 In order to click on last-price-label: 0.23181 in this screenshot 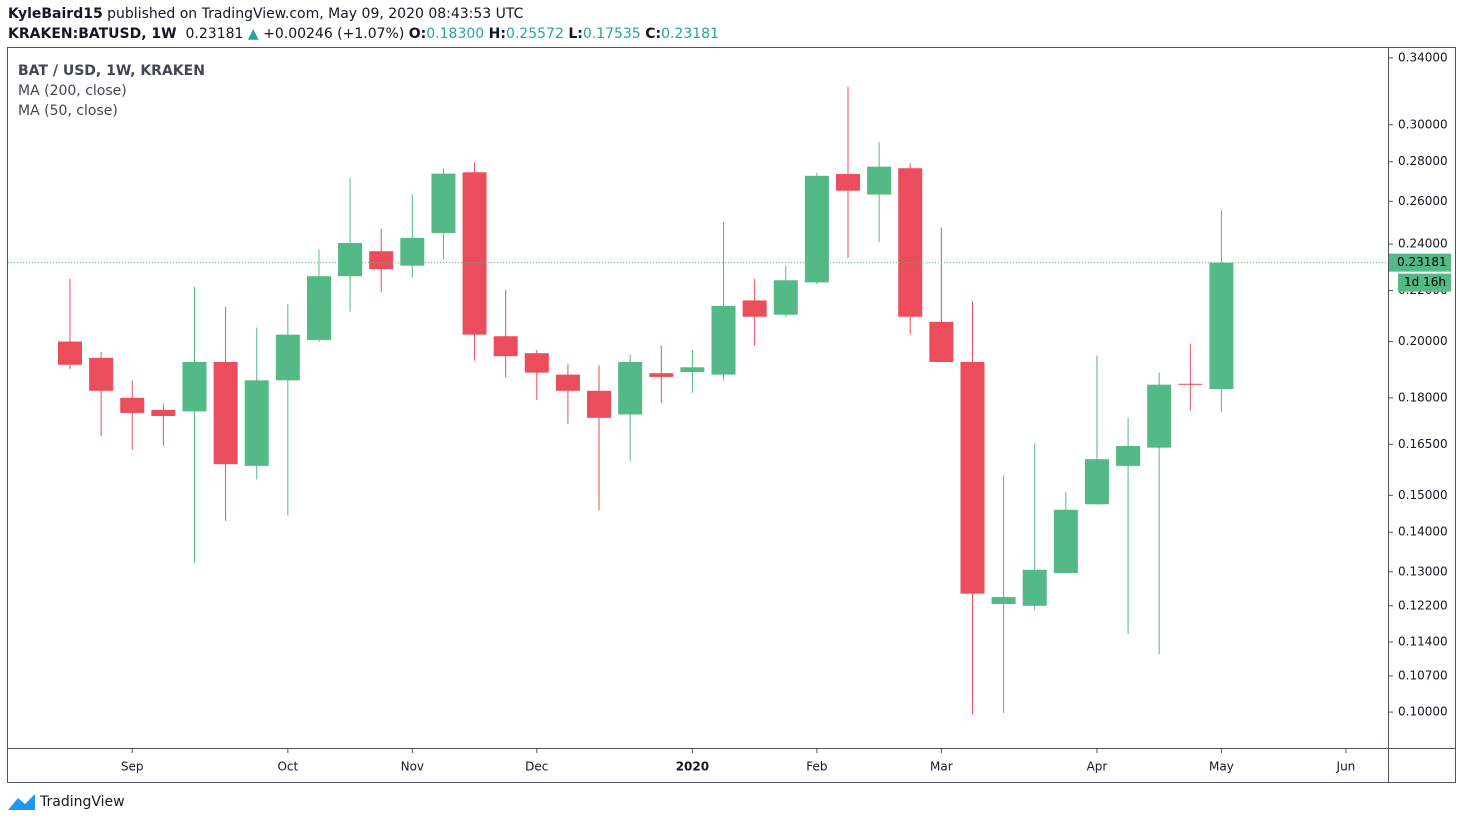, I will do `click(1422, 262)`.